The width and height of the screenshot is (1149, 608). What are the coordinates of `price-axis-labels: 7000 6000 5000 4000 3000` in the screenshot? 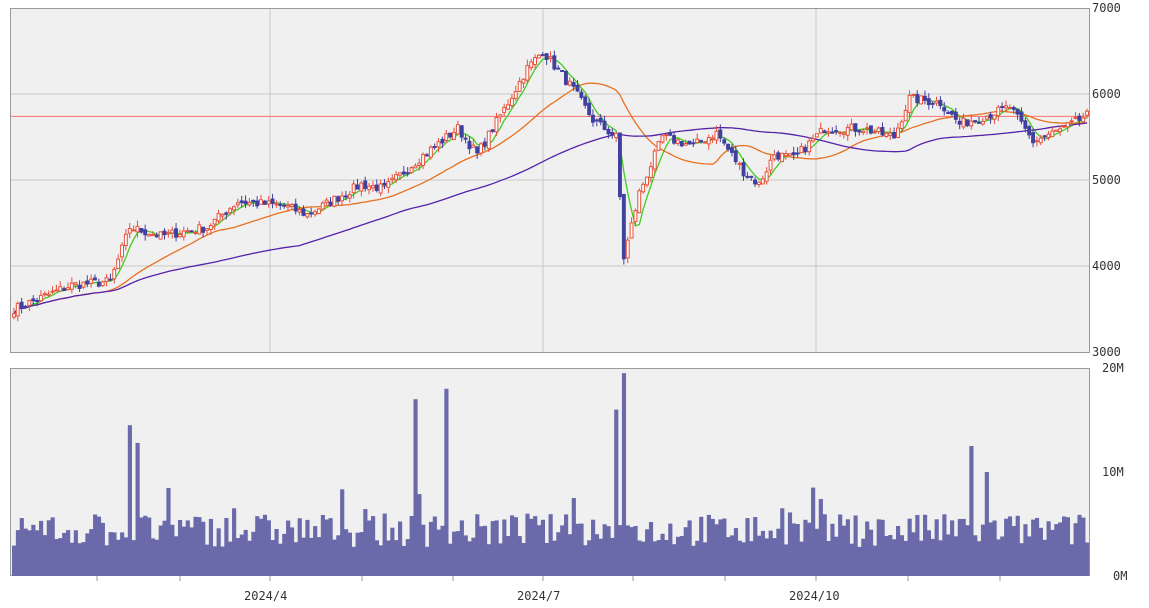 It's located at (1106, 180).